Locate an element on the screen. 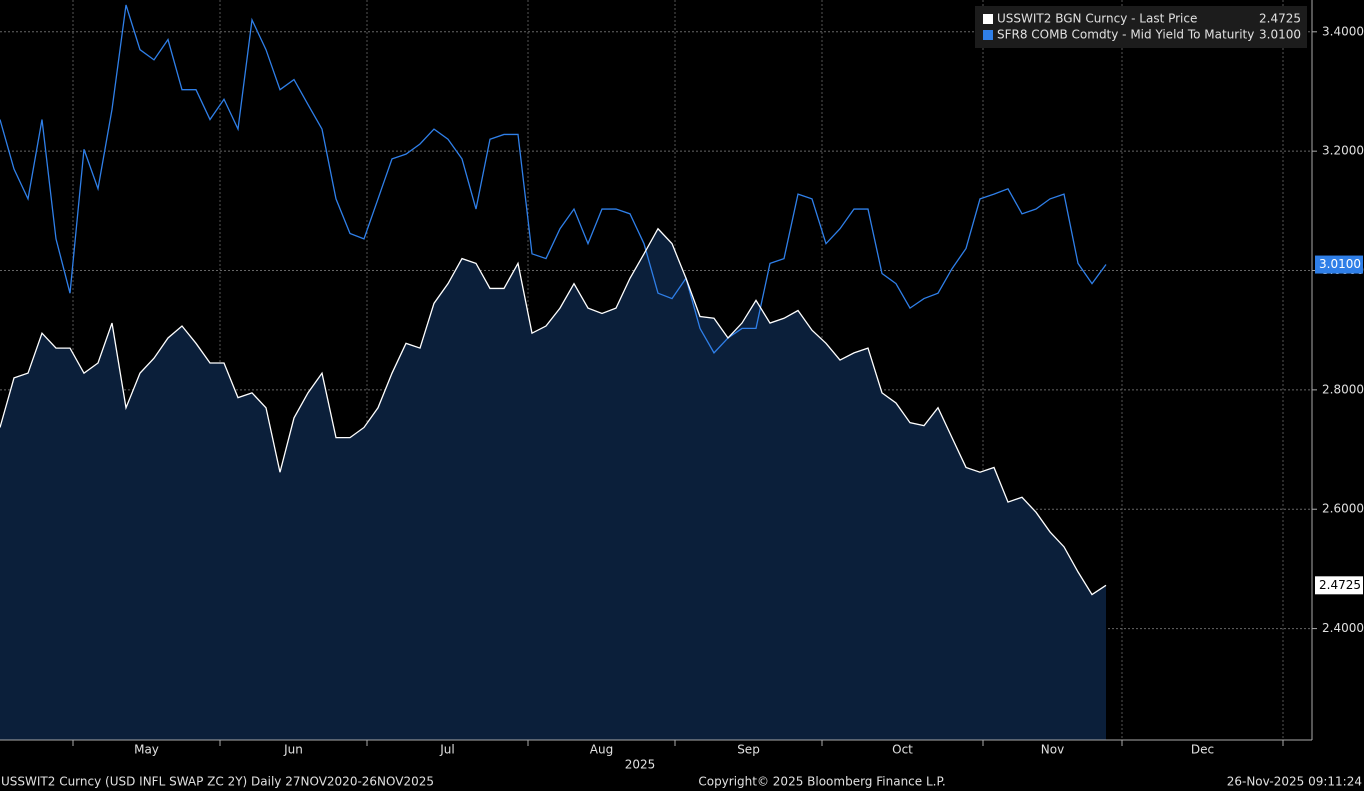  x-tick-label: Jul is located at coordinates (446, 750).